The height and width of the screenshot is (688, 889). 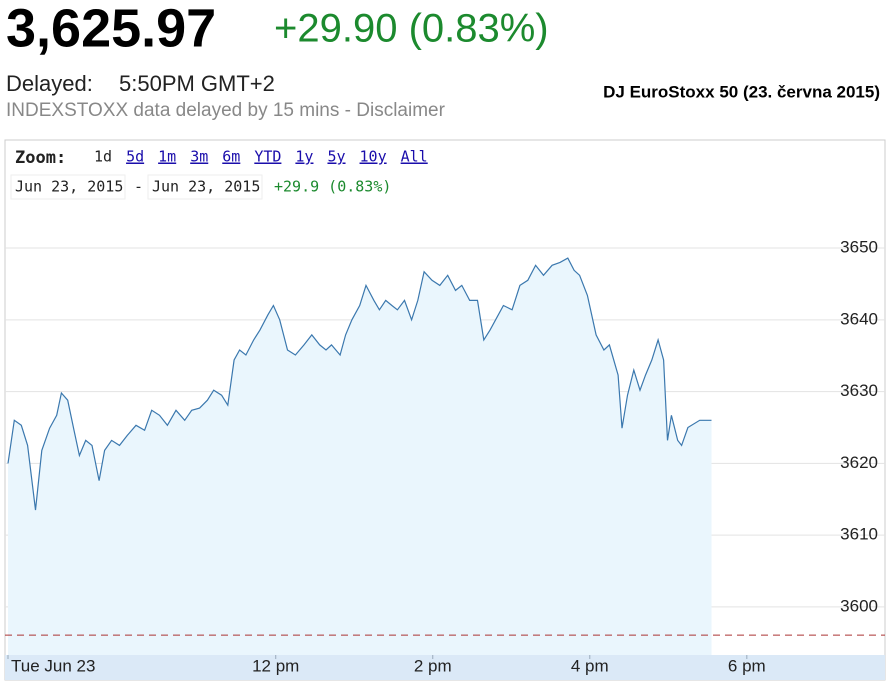 What do you see at coordinates (197, 83) in the screenshot?
I see `delayed-time: 5:50PM GMT+2` at bounding box center [197, 83].